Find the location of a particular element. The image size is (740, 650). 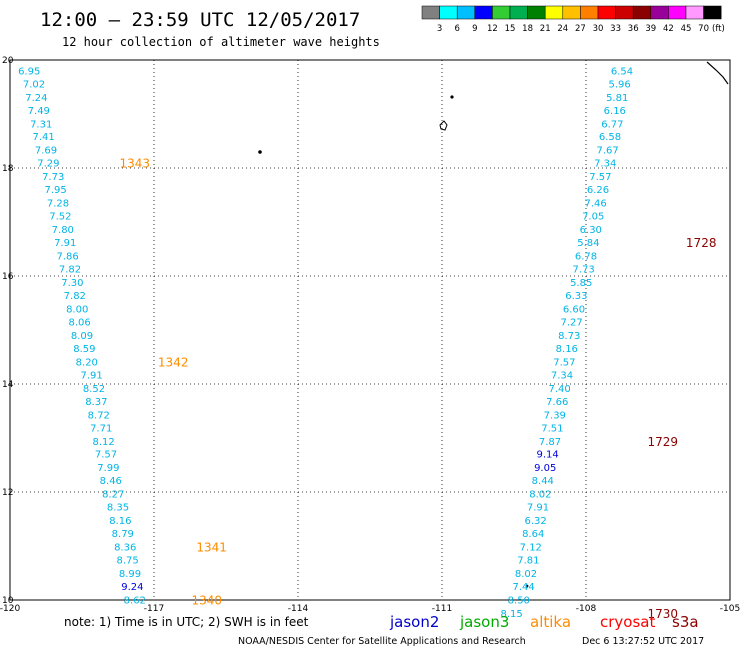

satellite-legend-item: cryosat is located at coordinates (627, 622).